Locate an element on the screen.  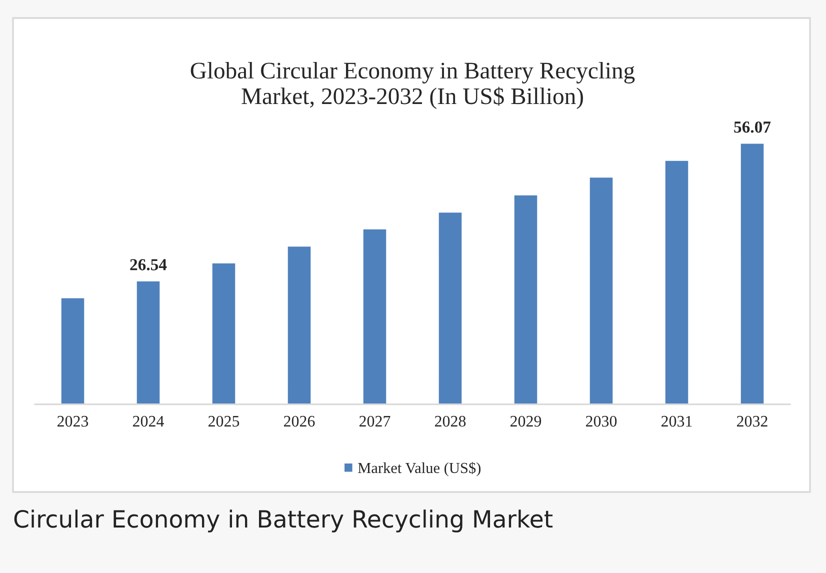
x-tick-label: 2028 is located at coordinates (450, 421).